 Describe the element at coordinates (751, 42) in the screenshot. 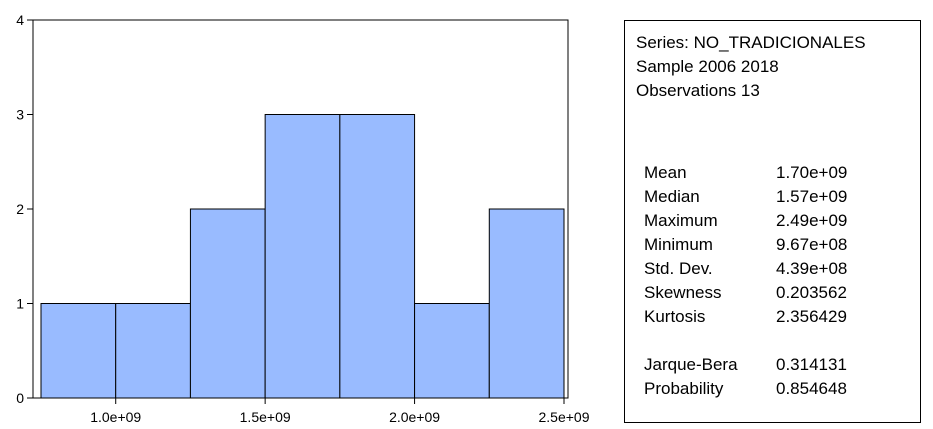

I see `series-name: Series: NO_TRADICIONALES` at that location.